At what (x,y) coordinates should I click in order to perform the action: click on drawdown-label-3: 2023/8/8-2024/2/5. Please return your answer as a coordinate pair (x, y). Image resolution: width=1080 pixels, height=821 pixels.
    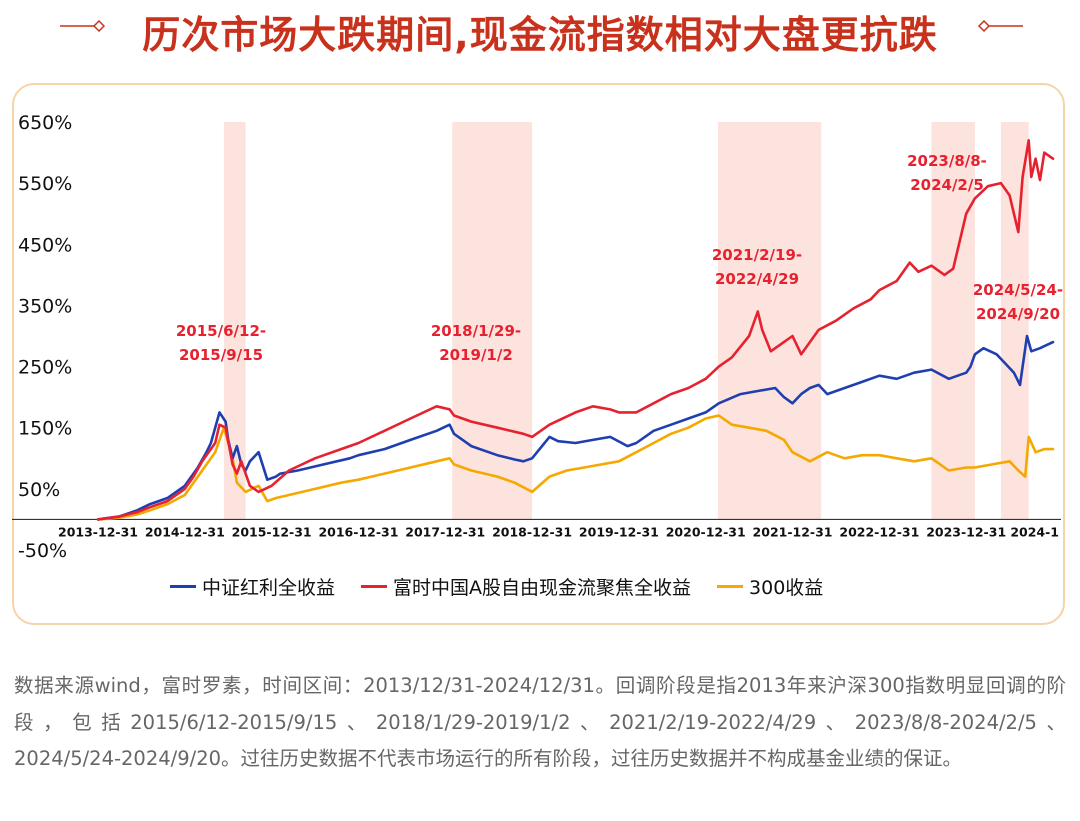
    Looking at the image, I should click on (947, 173).